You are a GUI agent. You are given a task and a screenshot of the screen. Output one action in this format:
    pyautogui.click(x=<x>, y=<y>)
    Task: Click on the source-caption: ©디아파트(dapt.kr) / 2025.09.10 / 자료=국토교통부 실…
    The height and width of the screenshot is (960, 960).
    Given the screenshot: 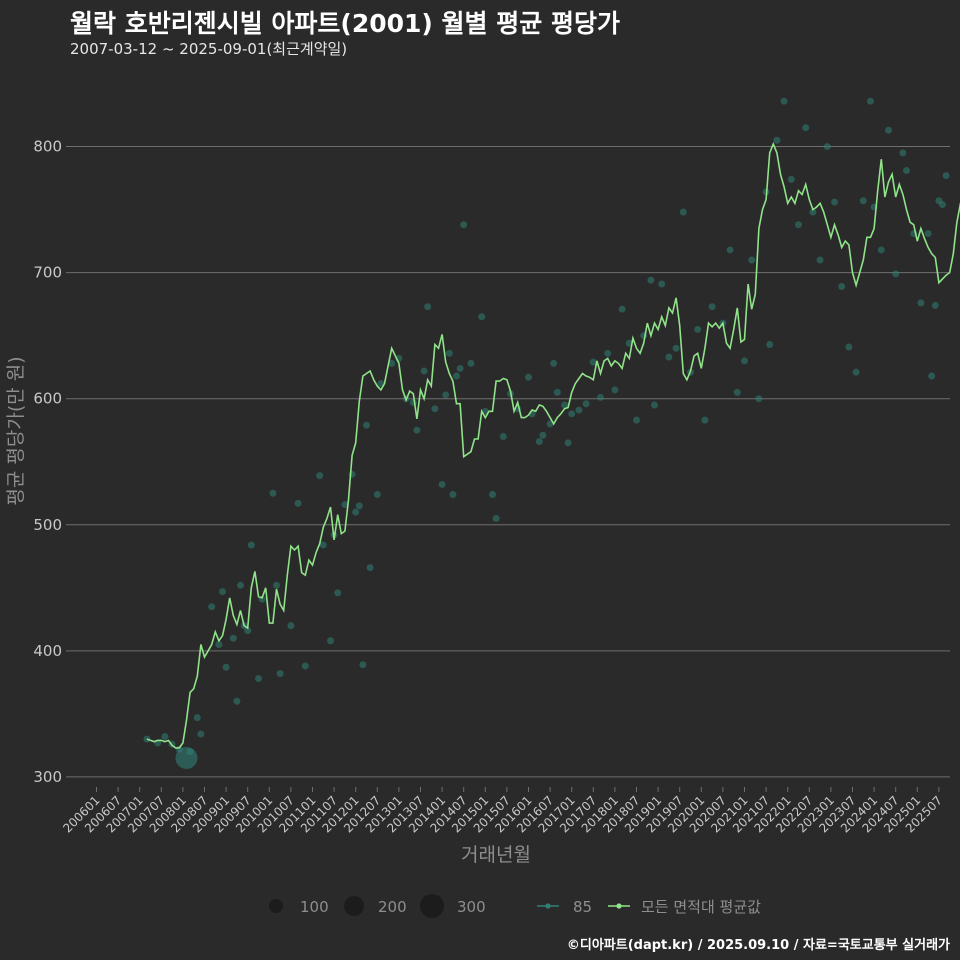 What is the action you would take?
    pyautogui.click(x=758, y=945)
    